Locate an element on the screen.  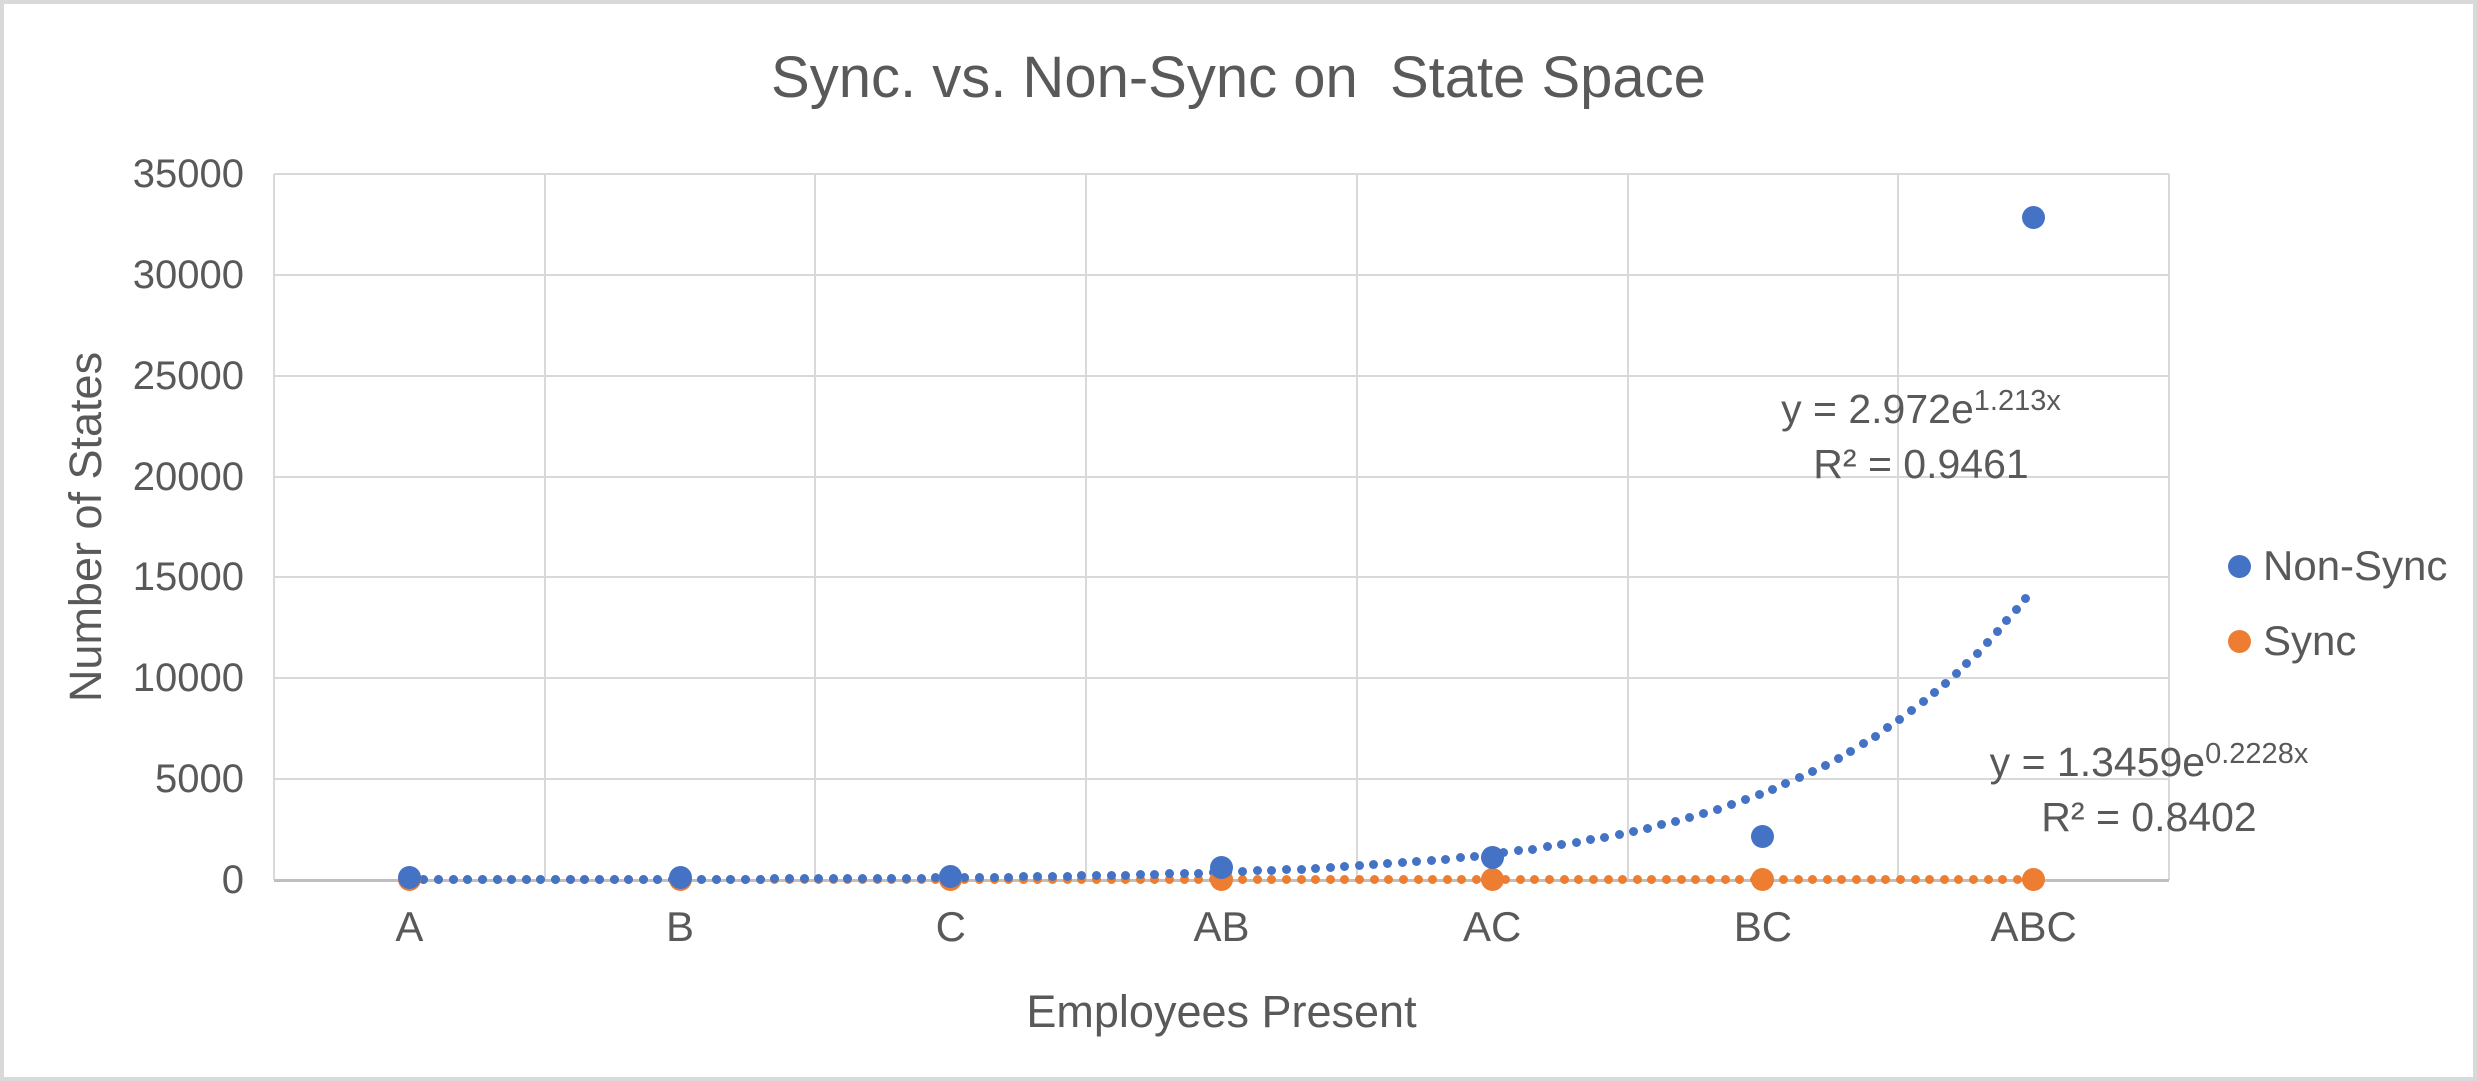
trendline-equation-sync: y = 1.3459e0.2228x R² = 0.8402 is located at coordinates (2149, 789).